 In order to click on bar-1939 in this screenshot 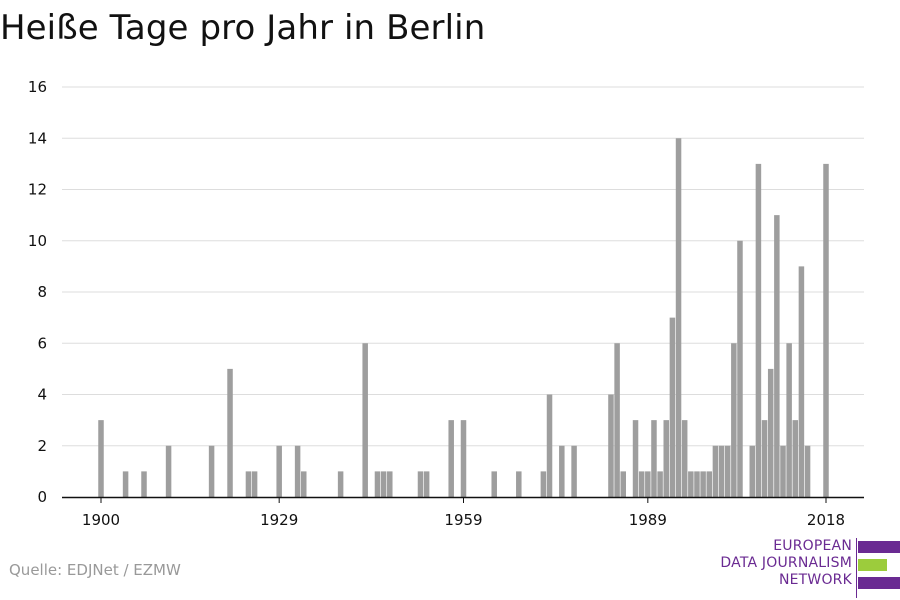, I will do `click(340, 484)`.